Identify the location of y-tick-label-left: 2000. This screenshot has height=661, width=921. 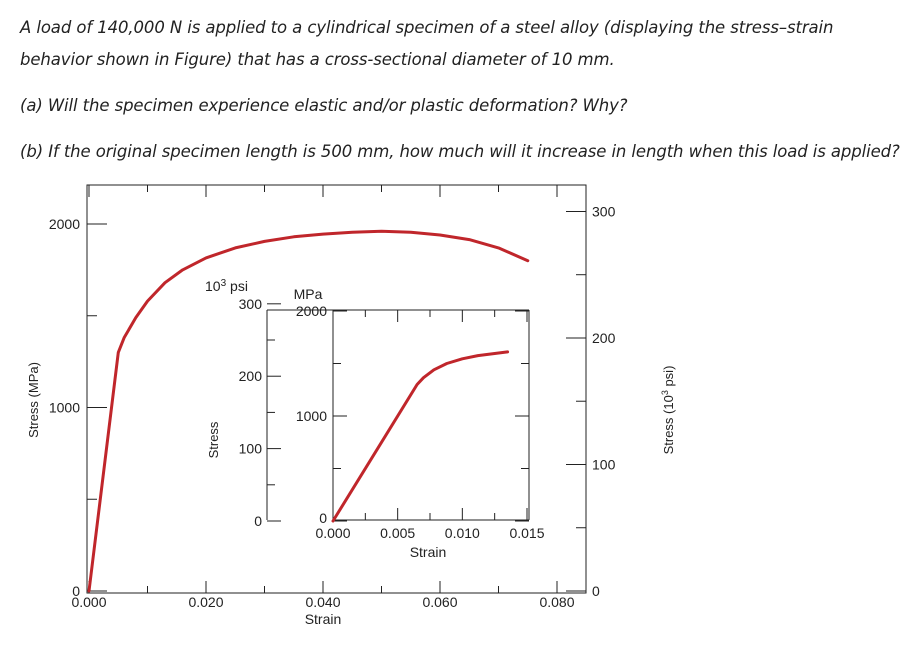
(64, 224).